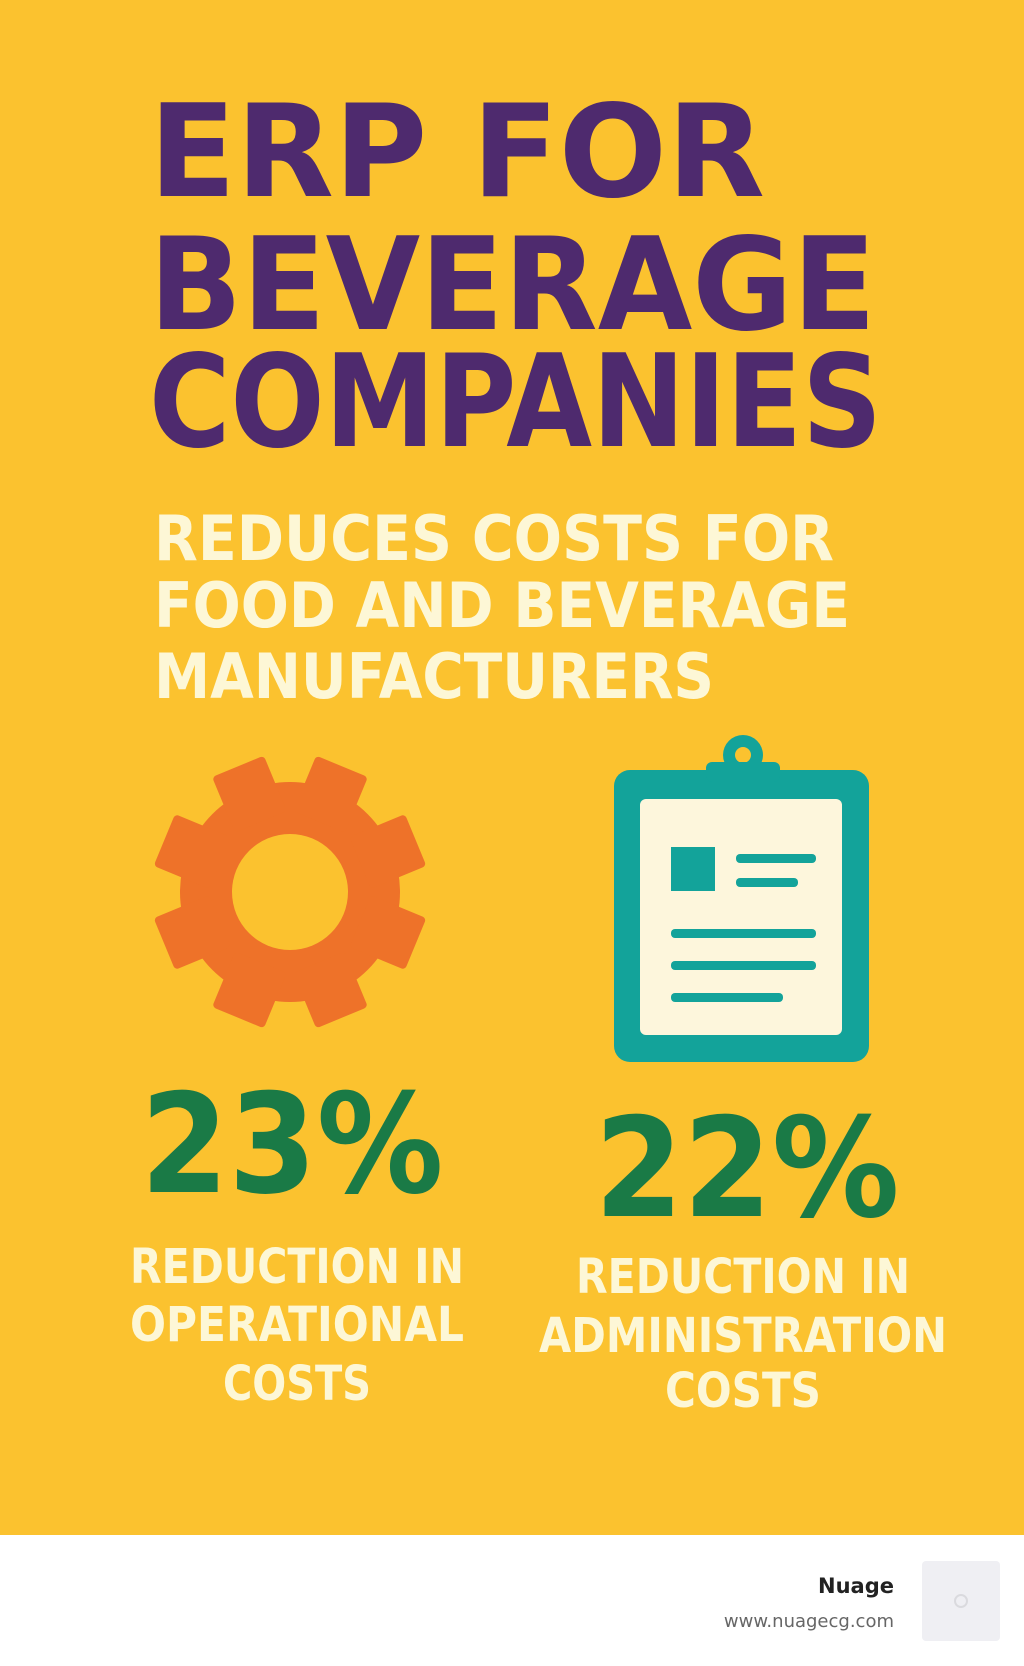 Image resolution: width=1024 pixels, height=1666 pixels. Describe the element at coordinates (741, 898) in the screenshot. I see `clipboard-icon` at that location.